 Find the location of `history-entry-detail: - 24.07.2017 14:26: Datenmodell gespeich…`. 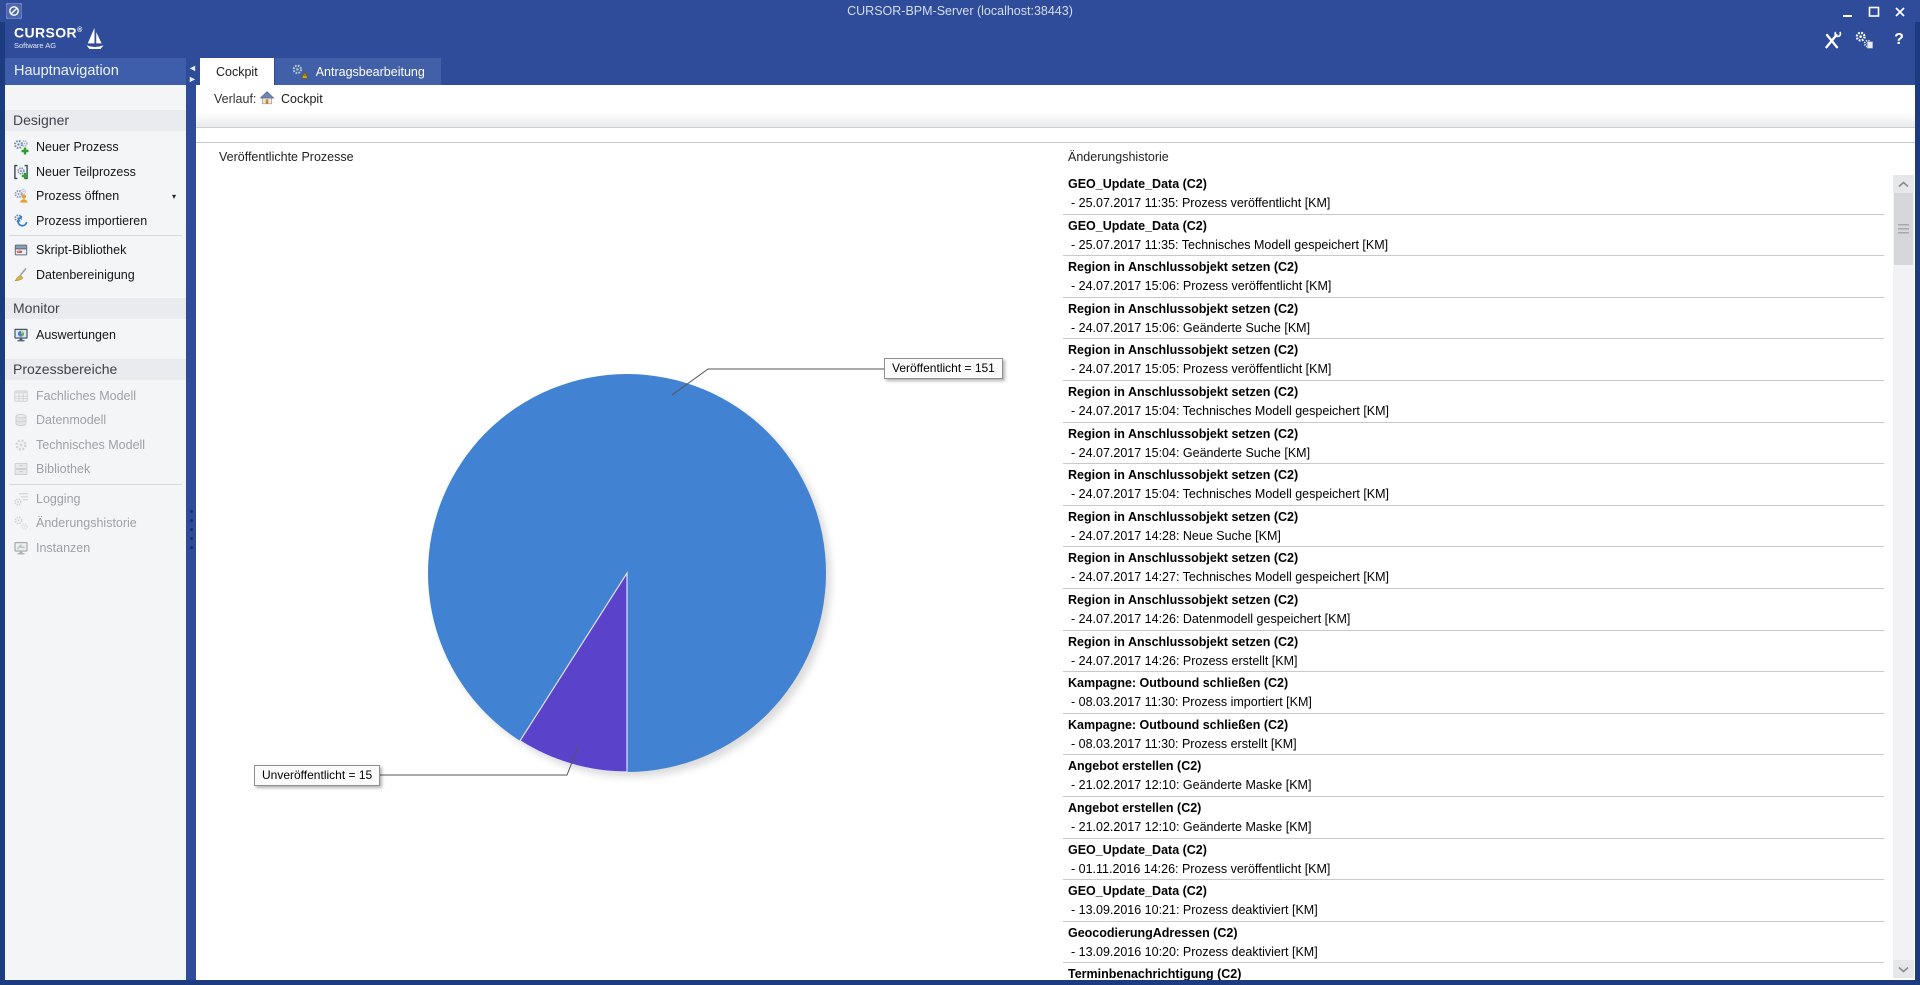

history-entry-detail: - 24.07.2017 14:26: Datenmodell gespeich… is located at coordinates (1211, 618).